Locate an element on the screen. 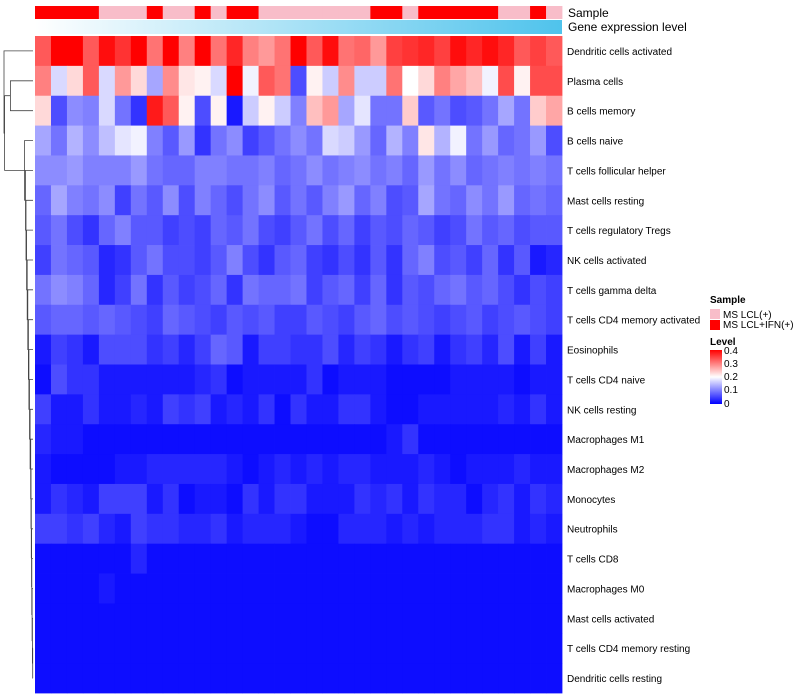  row-label: T cells CD4 naive is located at coordinates (606, 380).